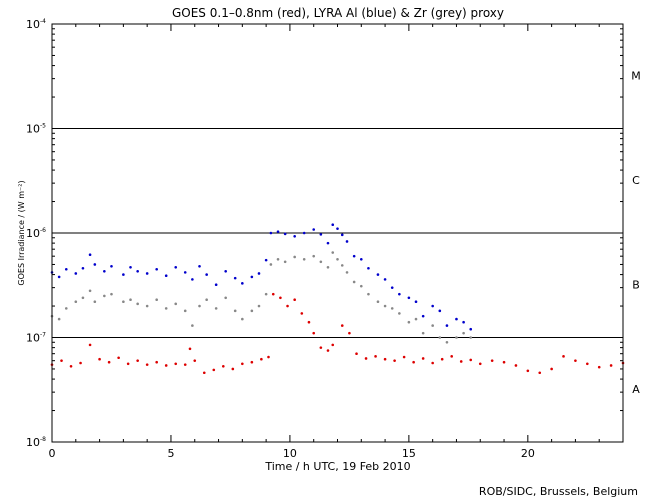 Image resolution: width=650 pixels, height=500 pixels. What do you see at coordinates (36, 129) in the screenshot?
I see `y-tick-label: 10⁻⁵` at bounding box center [36, 129].